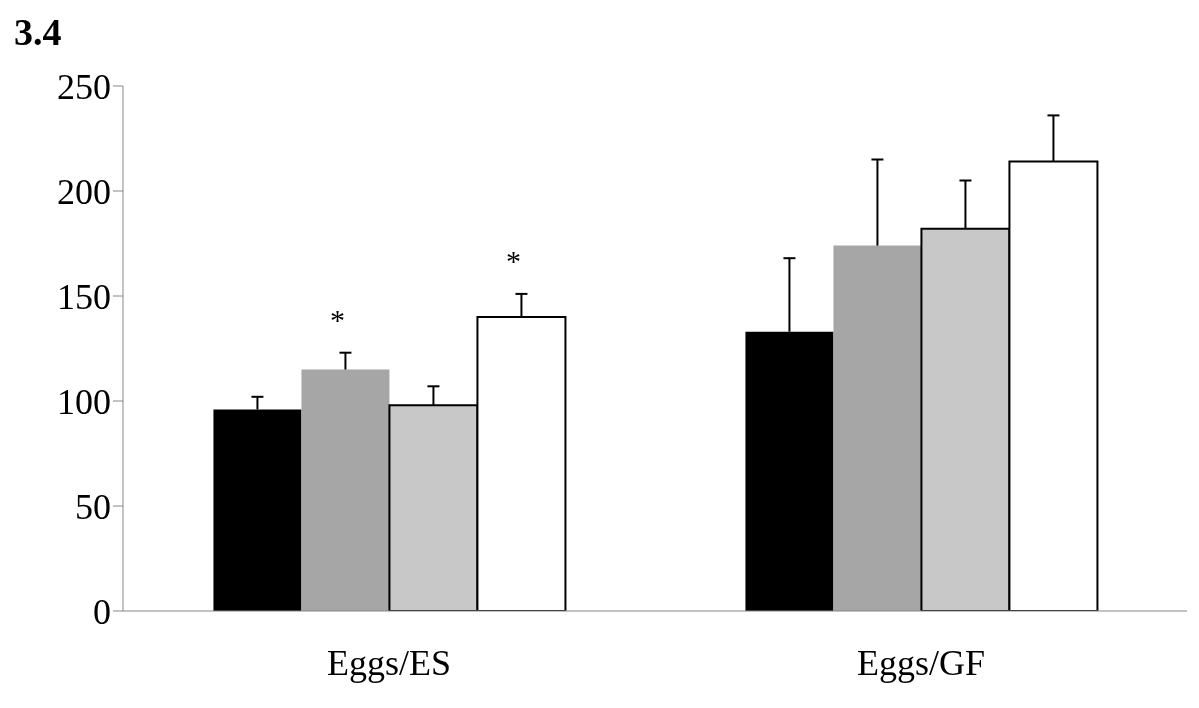 This screenshot has width=1199, height=708. I want to click on x-tick-label: Eggs/GF, so click(921, 662).